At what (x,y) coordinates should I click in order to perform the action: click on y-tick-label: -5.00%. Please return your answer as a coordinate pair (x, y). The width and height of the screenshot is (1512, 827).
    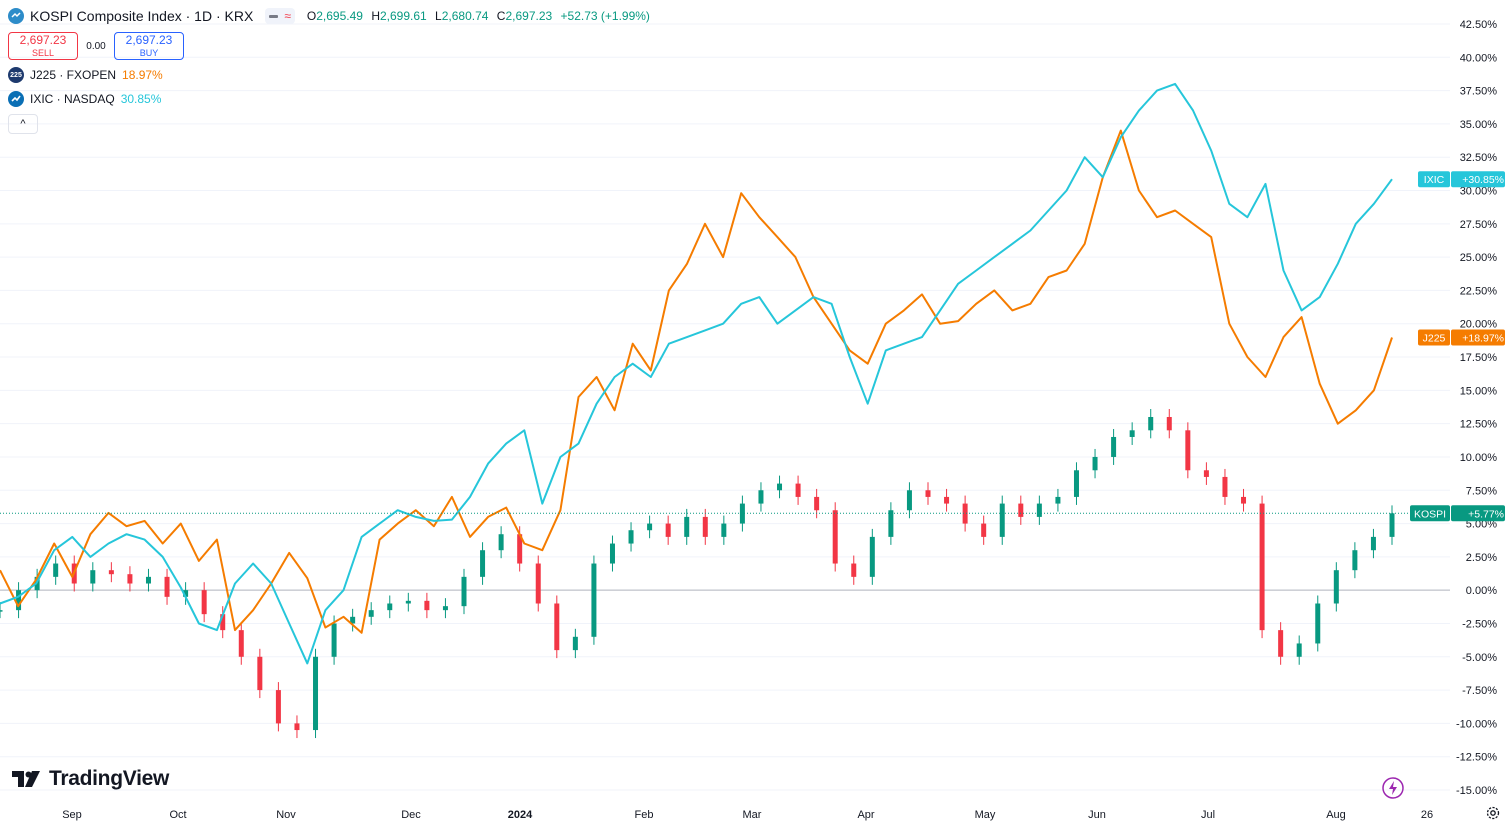
    Looking at the image, I should click on (1479, 658).